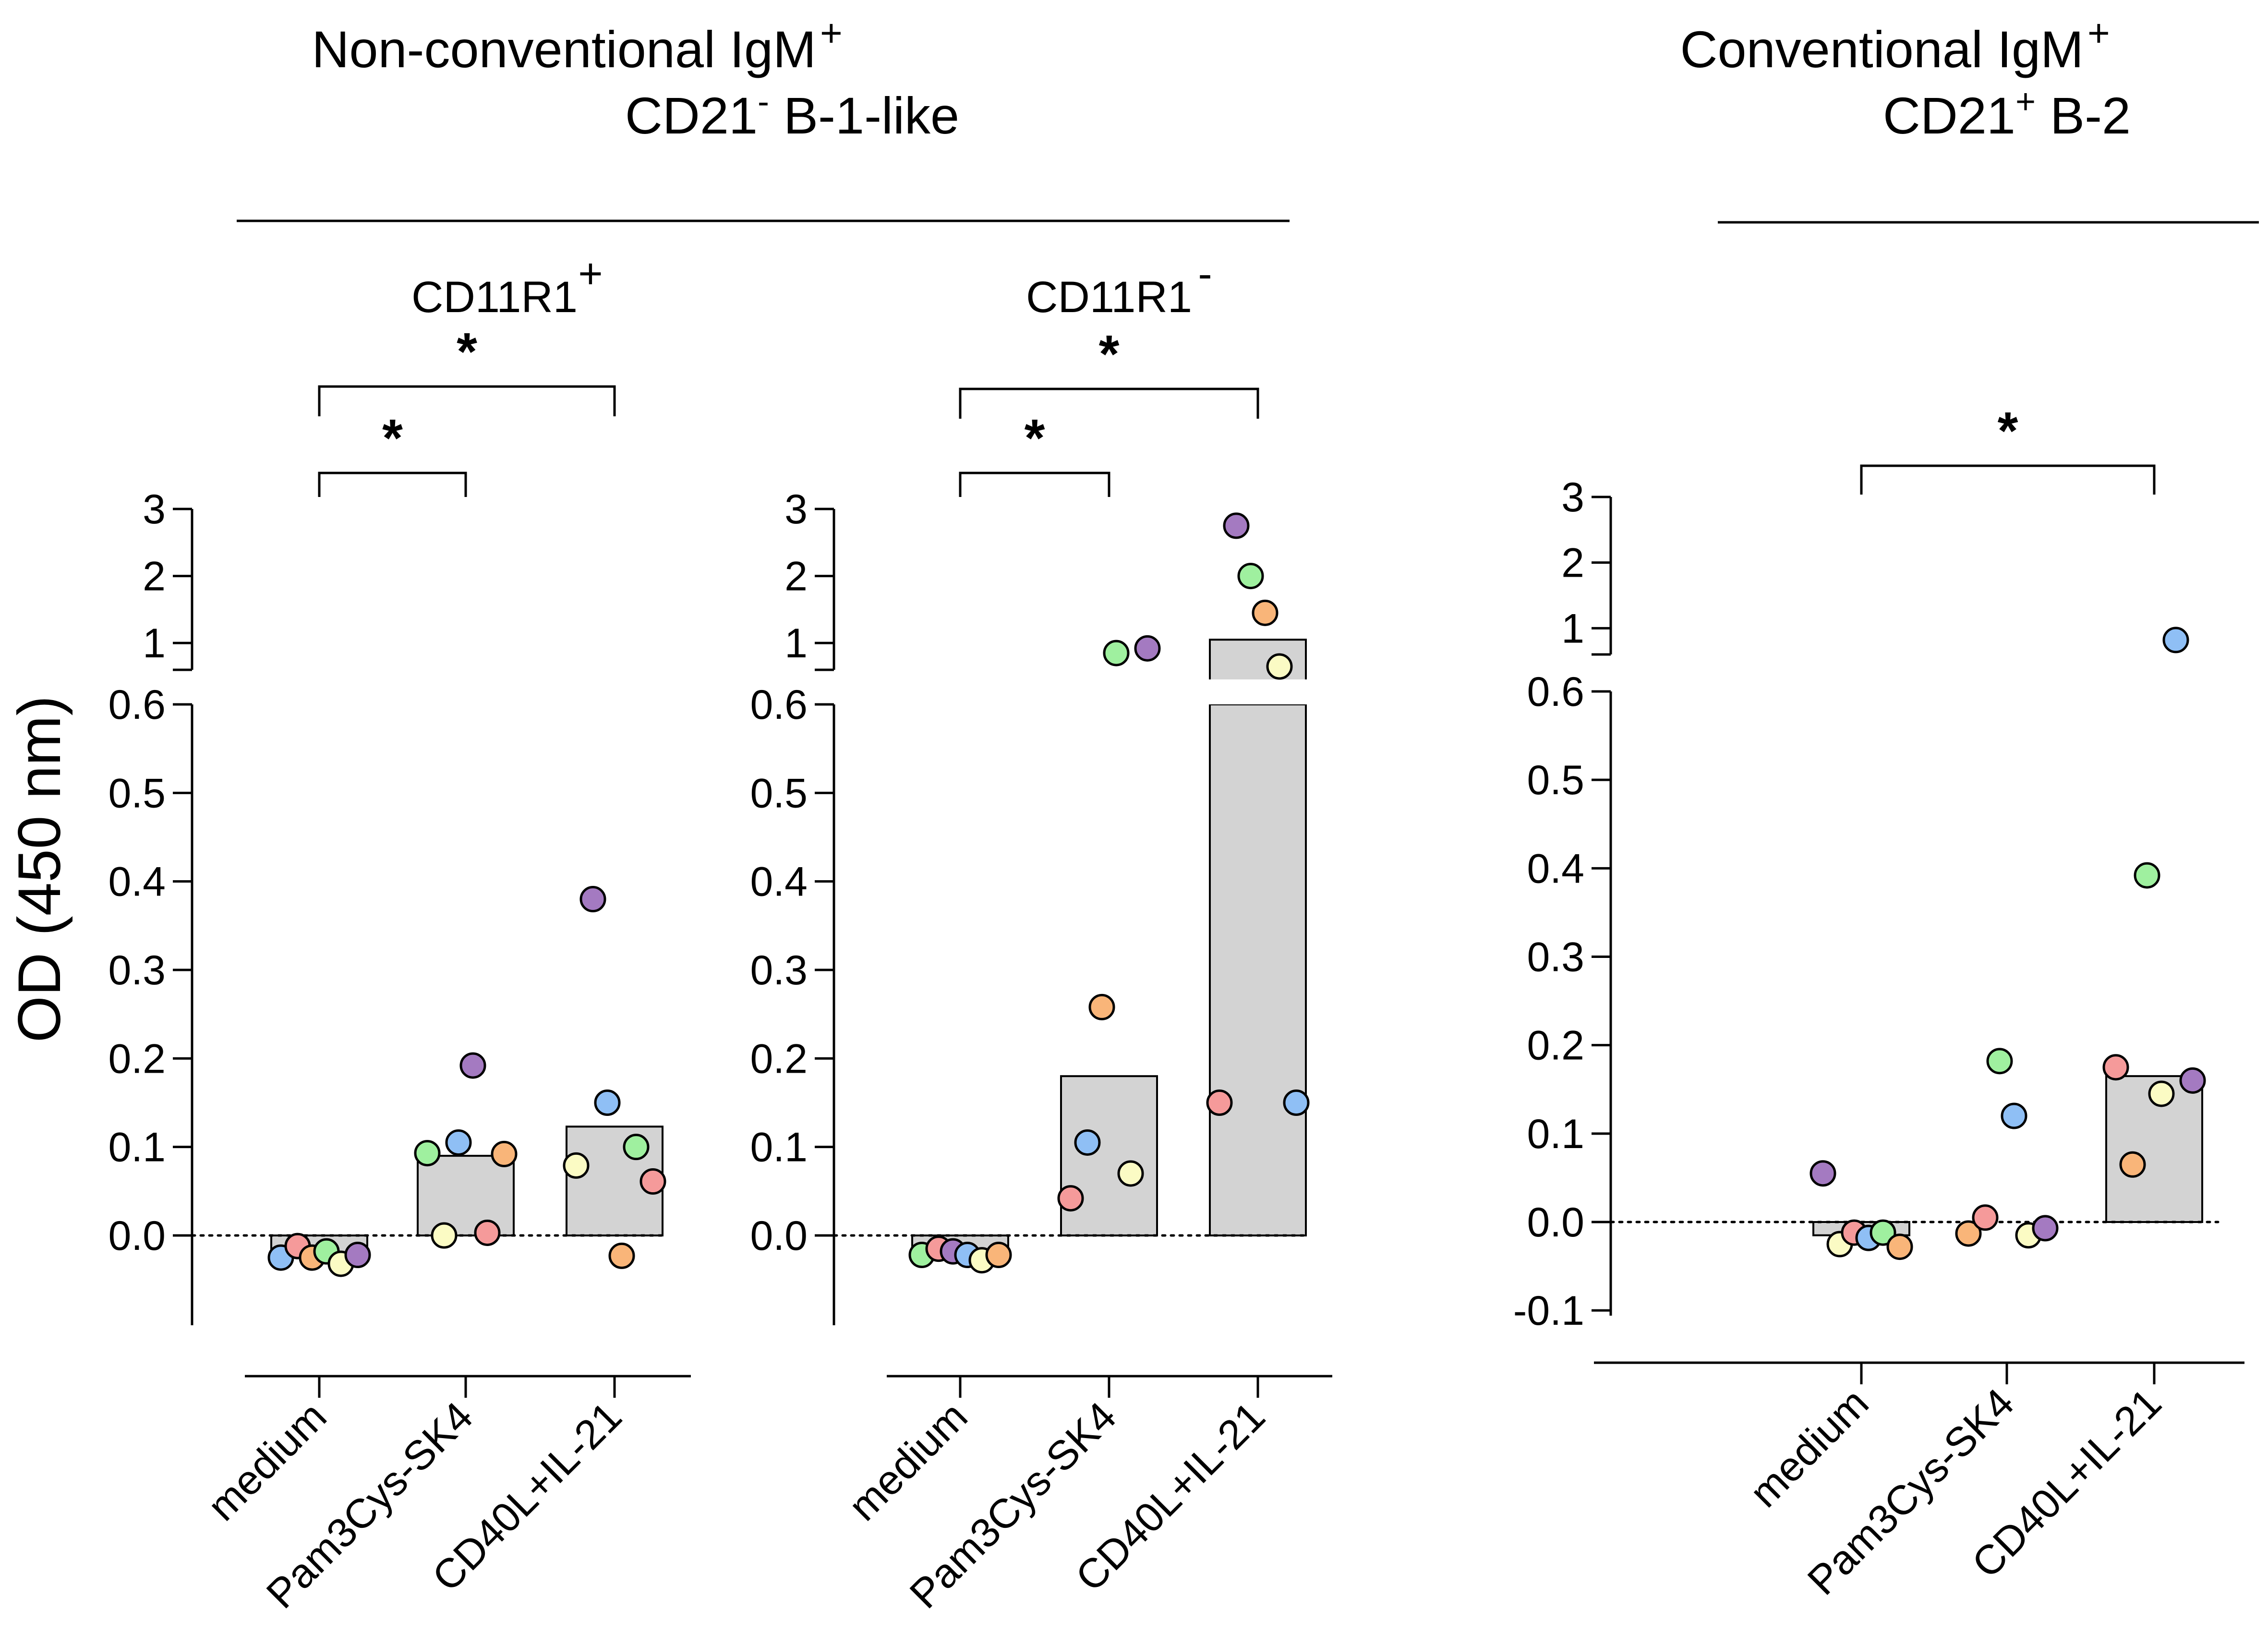 This screenshot has width=2268, height=1646. I want to click on group-title-left-sup: +, so click(831, 33).